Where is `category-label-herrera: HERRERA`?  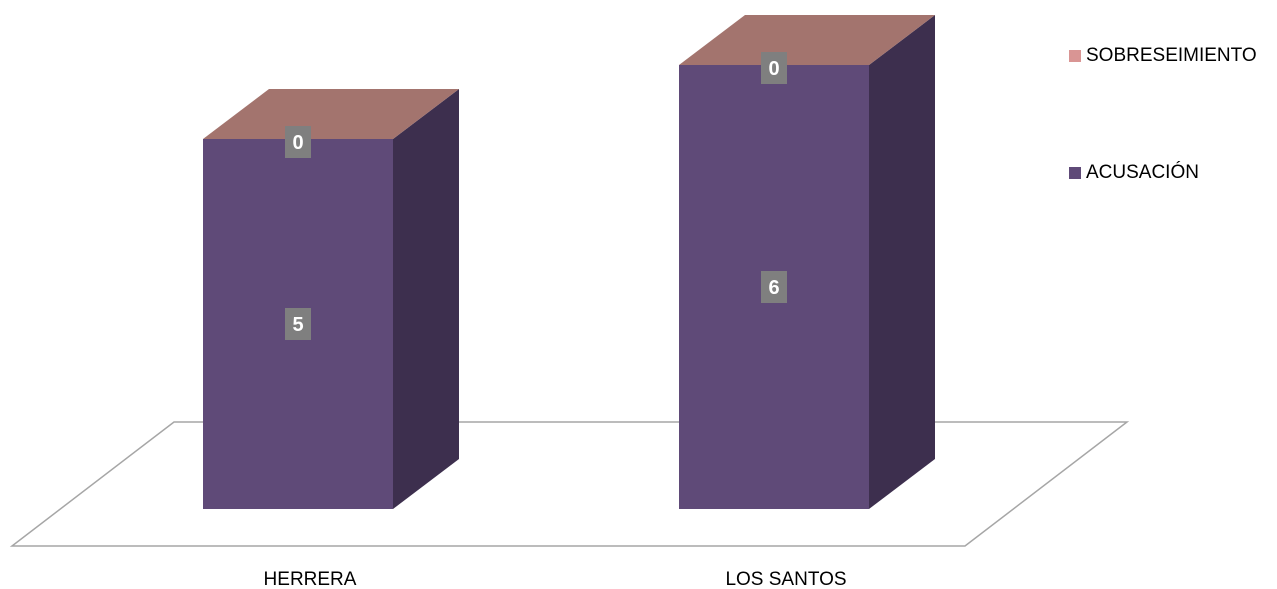 category-label-herrera: HERRERA is located at coordinates (310, 579).